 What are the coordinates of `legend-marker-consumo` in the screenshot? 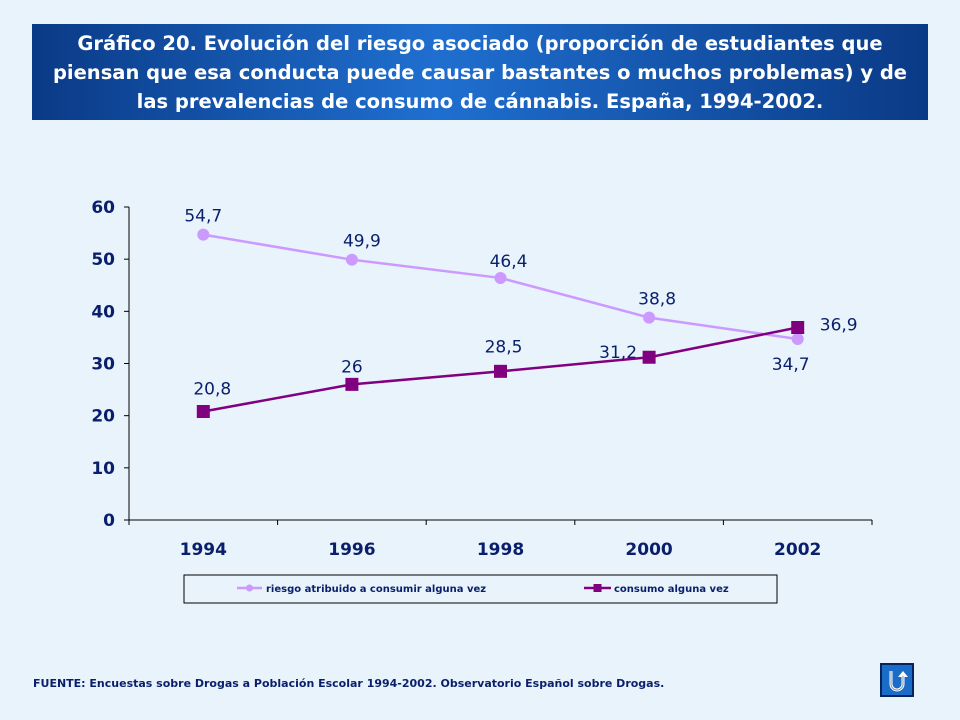 It's located at (597, 588).